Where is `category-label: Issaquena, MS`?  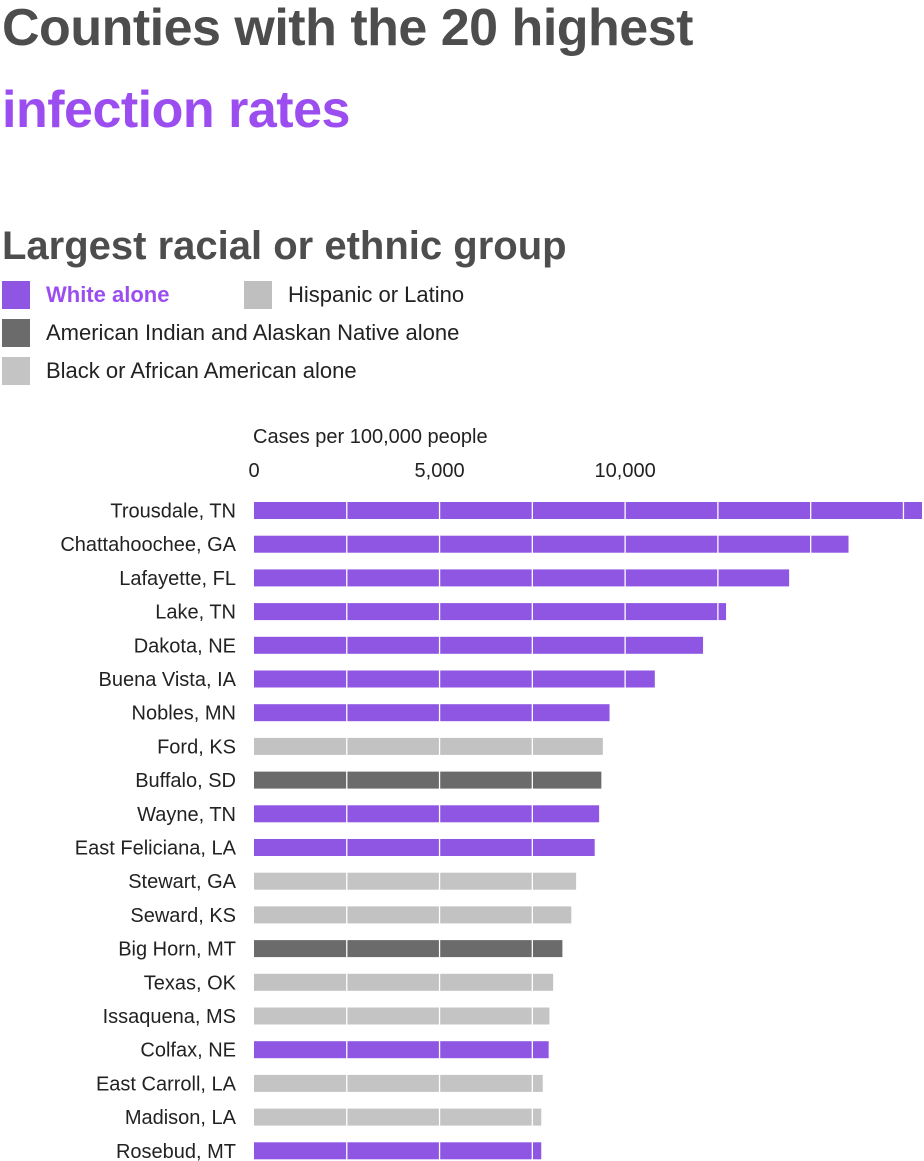 category-label: Issaquena, MS is located at coordinates (169, 1017).